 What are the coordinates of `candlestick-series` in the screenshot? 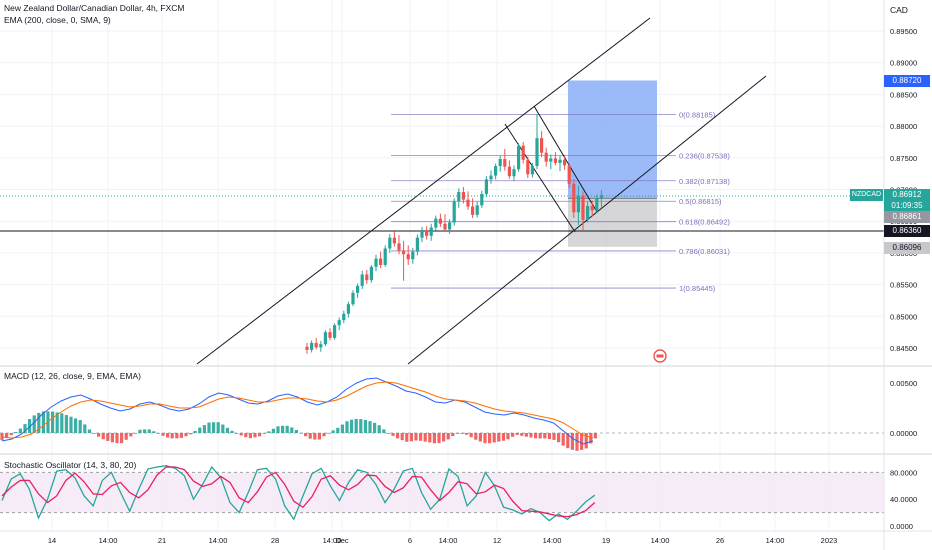 It's located at (454, 234).